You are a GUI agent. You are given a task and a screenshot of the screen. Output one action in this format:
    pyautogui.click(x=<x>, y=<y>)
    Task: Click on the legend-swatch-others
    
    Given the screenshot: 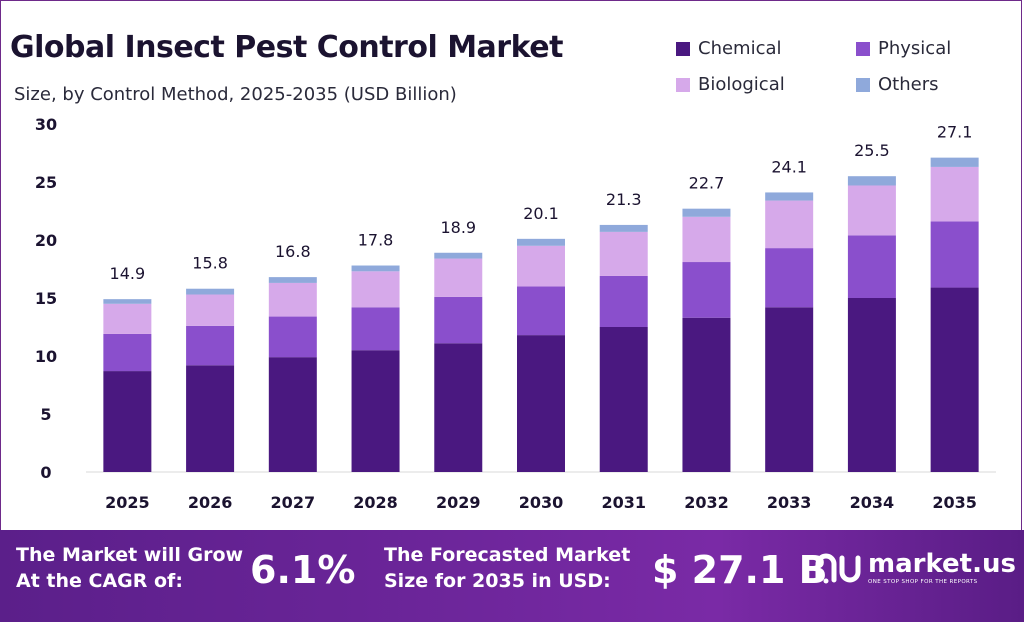 What is the action you would take?
    pyautogui.click(x=863, y=84)
    